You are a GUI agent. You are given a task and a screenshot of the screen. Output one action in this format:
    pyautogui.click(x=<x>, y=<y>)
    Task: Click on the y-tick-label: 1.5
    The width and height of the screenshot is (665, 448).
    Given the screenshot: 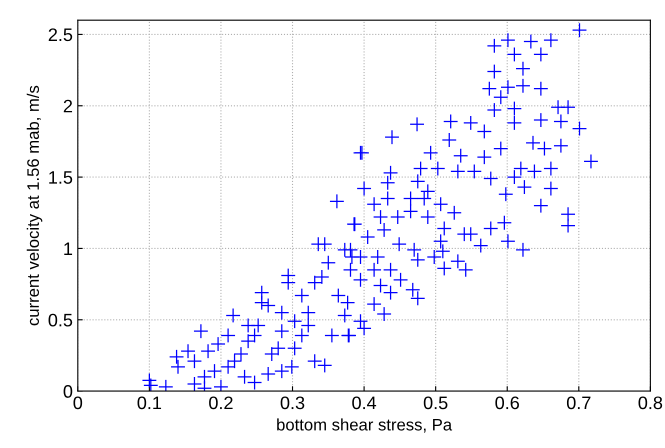 What is the action you would take?
    pyautogui.click(x=60, y=177)
    